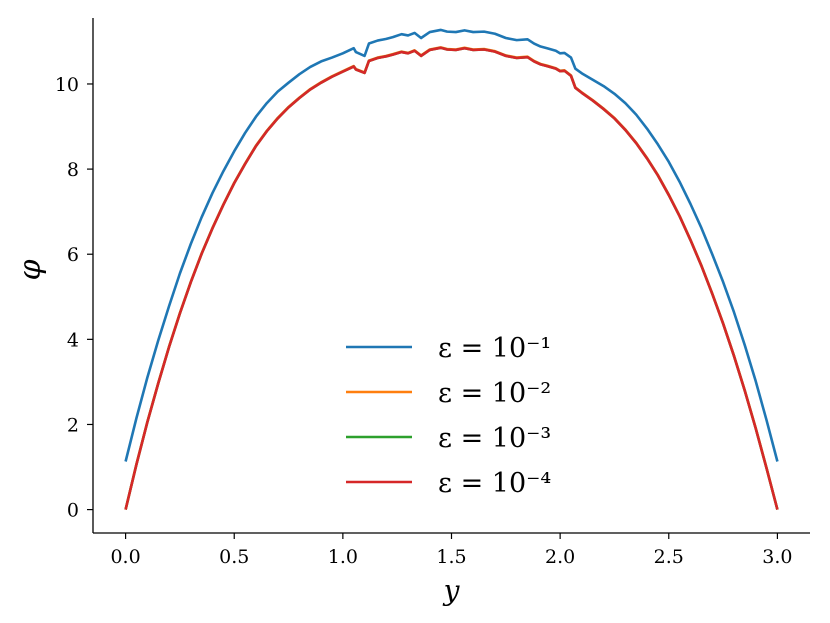 The image size is (830, 623). I want to click on x-tick-label: 2.5, so click(669, 557).